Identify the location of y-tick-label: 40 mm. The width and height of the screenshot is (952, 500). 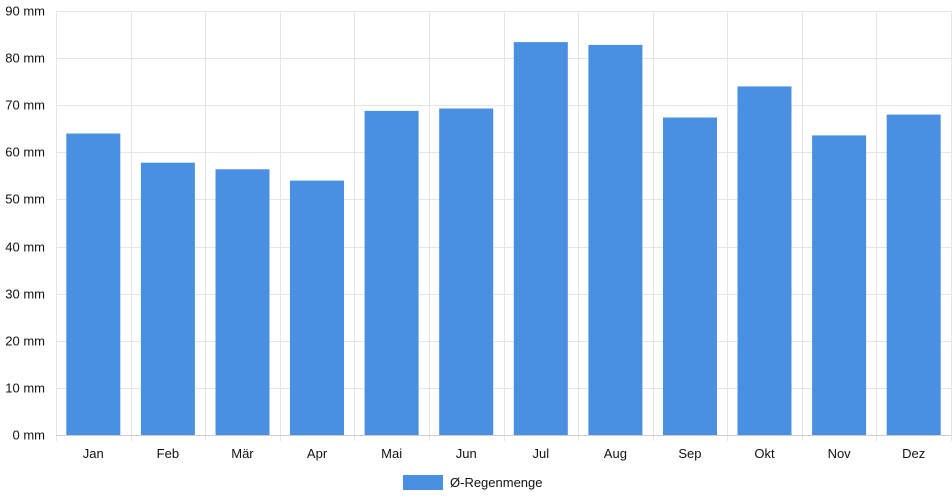
(25, 247).